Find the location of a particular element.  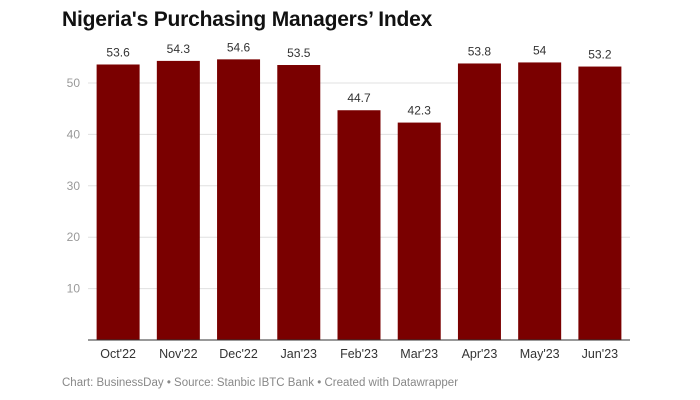

y-tick-label: 50 is located at coordinates (74, 83).